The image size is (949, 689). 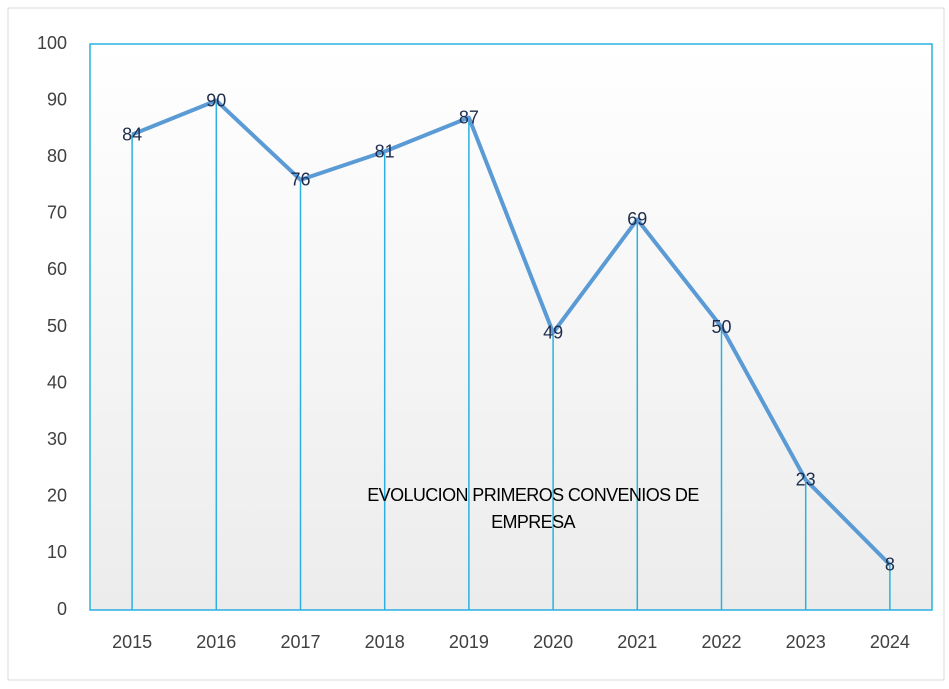 I want to click on x-tick-label: 2015, so click(x=132, y=642).